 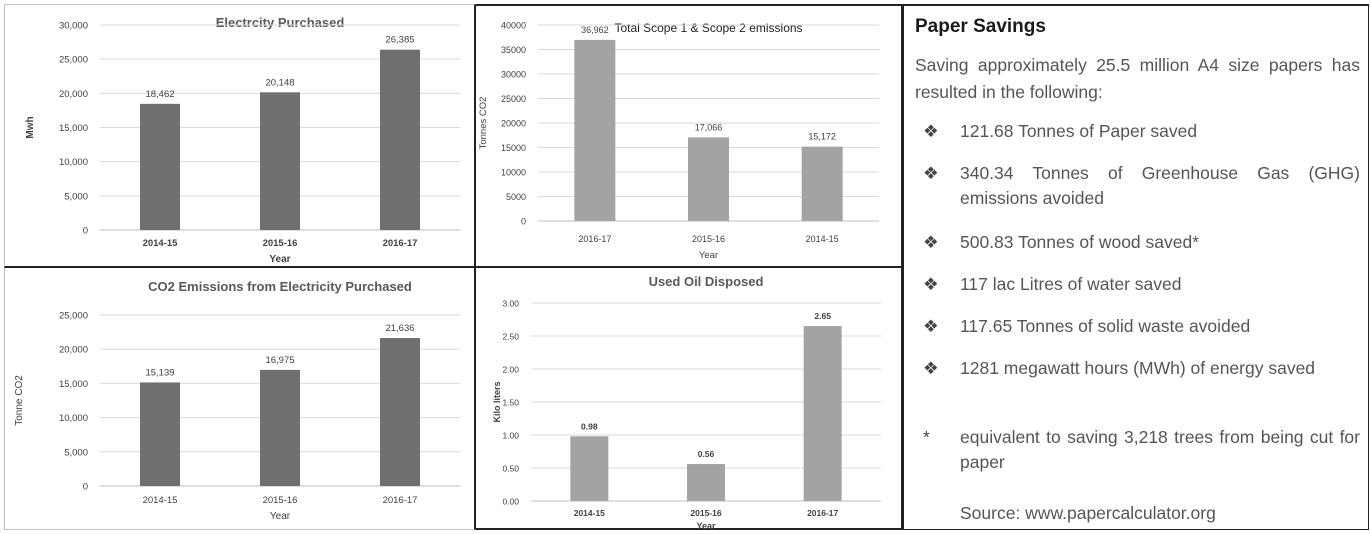 I want to click on savings-item-text: 121.68 Tonnes of Paper saved, so click(x=1079, y=131).